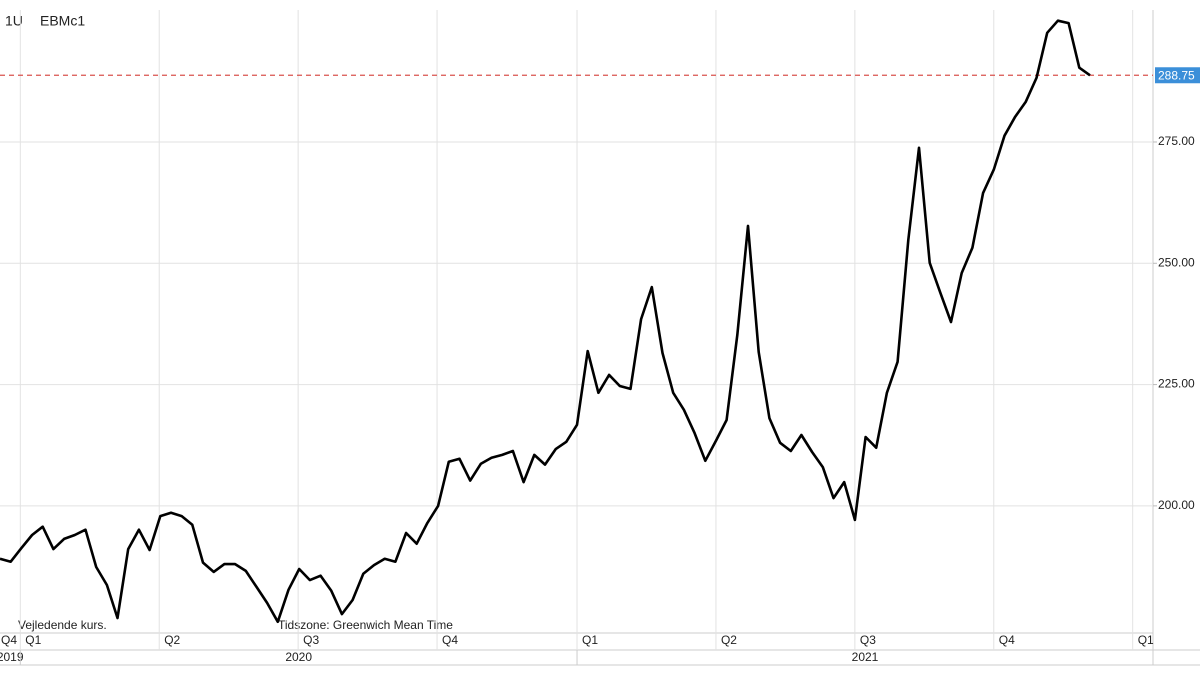 Image resolution: width=1200 pixels, height=674 pixels. I want to click on chart-title: EBMc1, so click(62, 21).